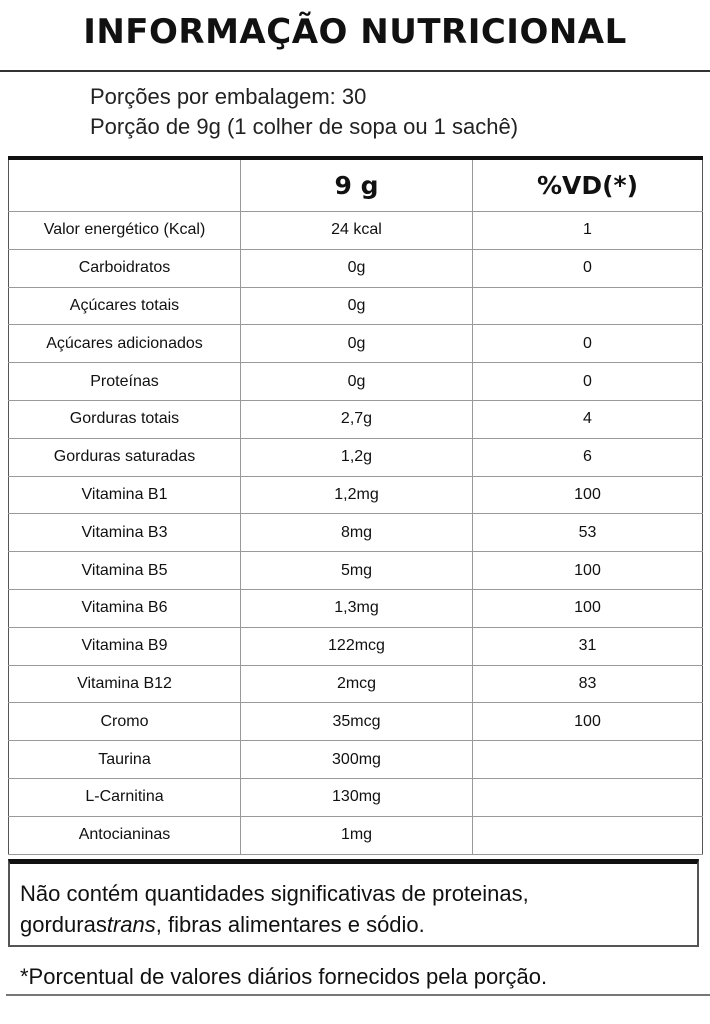 The height and width of the screenshot is (1024, 710). I want to click on nutrient-name: L-Carnitina, so click(124, 797).